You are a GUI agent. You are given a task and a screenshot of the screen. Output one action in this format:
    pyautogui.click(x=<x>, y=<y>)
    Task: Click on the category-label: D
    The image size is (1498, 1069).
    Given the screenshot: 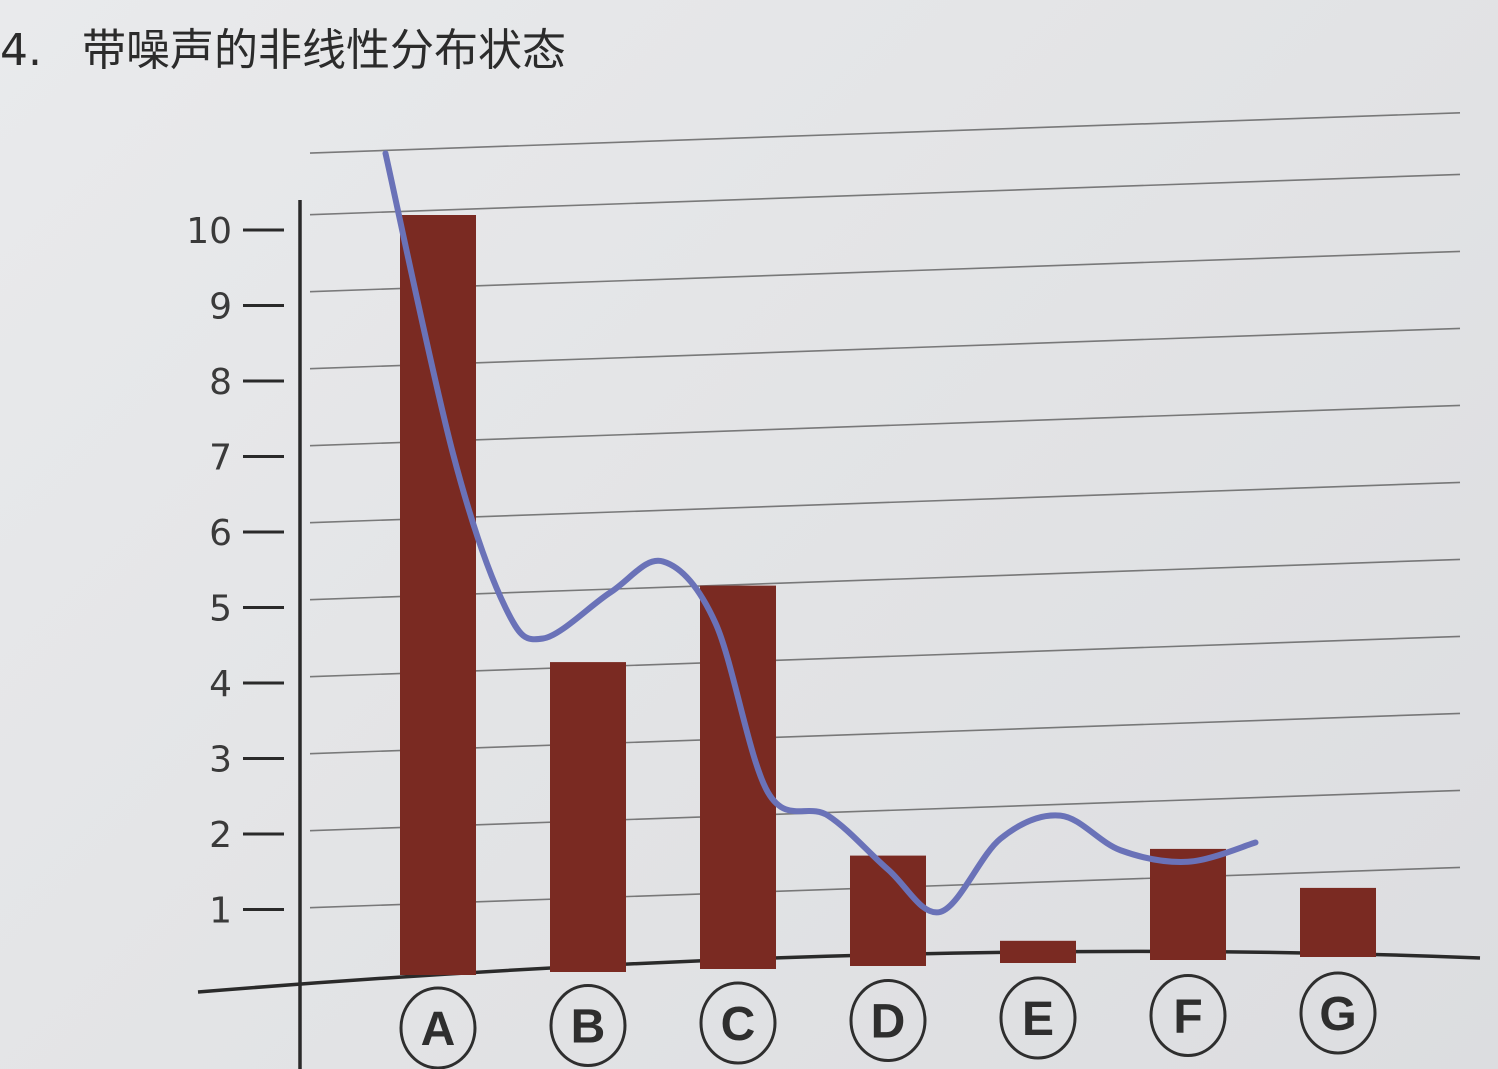 What is the action you would take?
    pyautogui.click(x=888, y=1022)
    